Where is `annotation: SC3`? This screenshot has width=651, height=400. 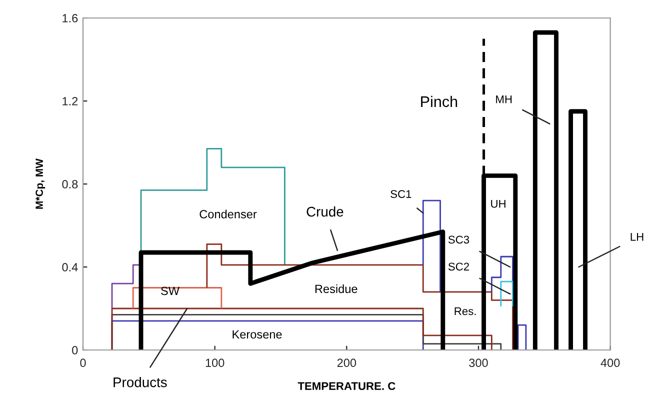 annotation: SC3 is located at coordinates (459, 240).